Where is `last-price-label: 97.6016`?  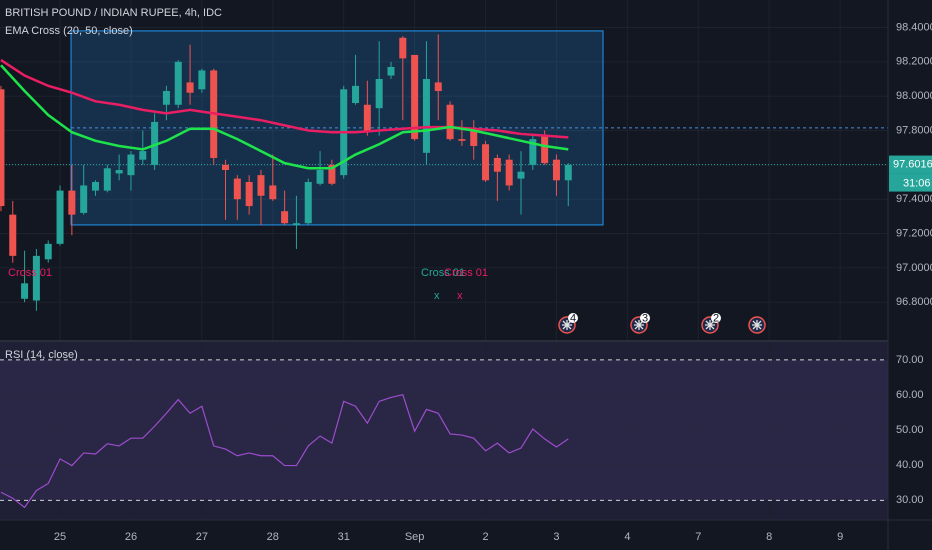 last-price-label: 97.6016 is located at coordinates (912, 164).